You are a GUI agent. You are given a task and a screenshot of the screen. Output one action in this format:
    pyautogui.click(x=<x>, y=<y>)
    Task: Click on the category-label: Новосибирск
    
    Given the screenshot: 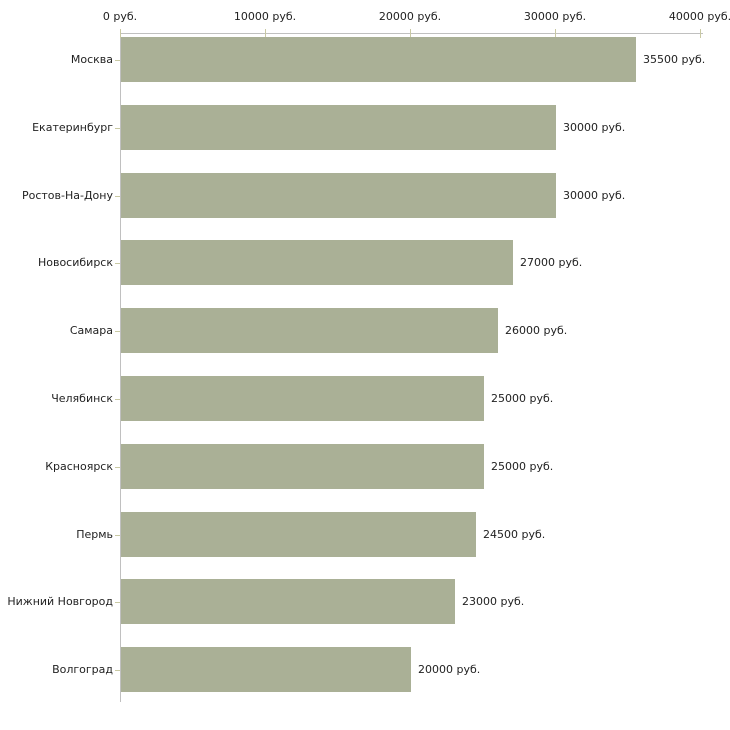 What is the action you would take?
    pyautogui.click(x=75, y=262)
    